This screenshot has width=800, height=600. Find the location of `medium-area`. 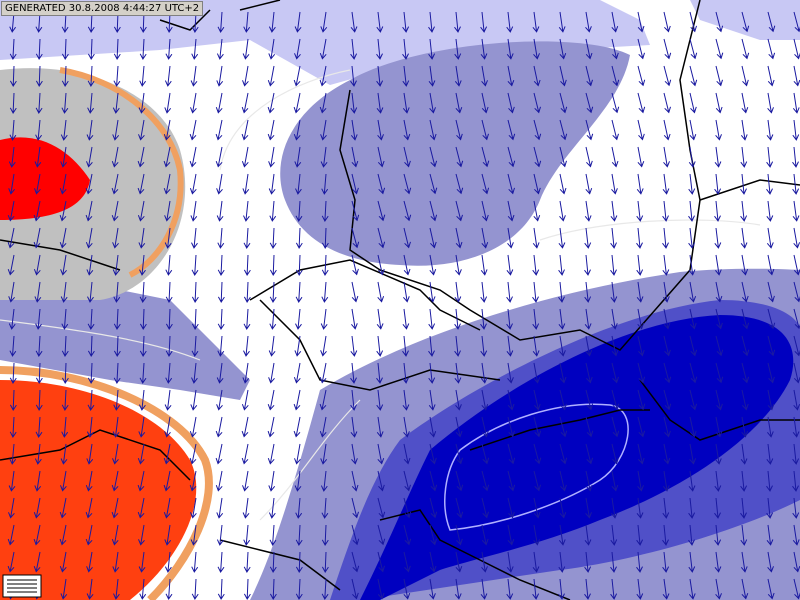

medium-area is located at coordinates (125, 345).